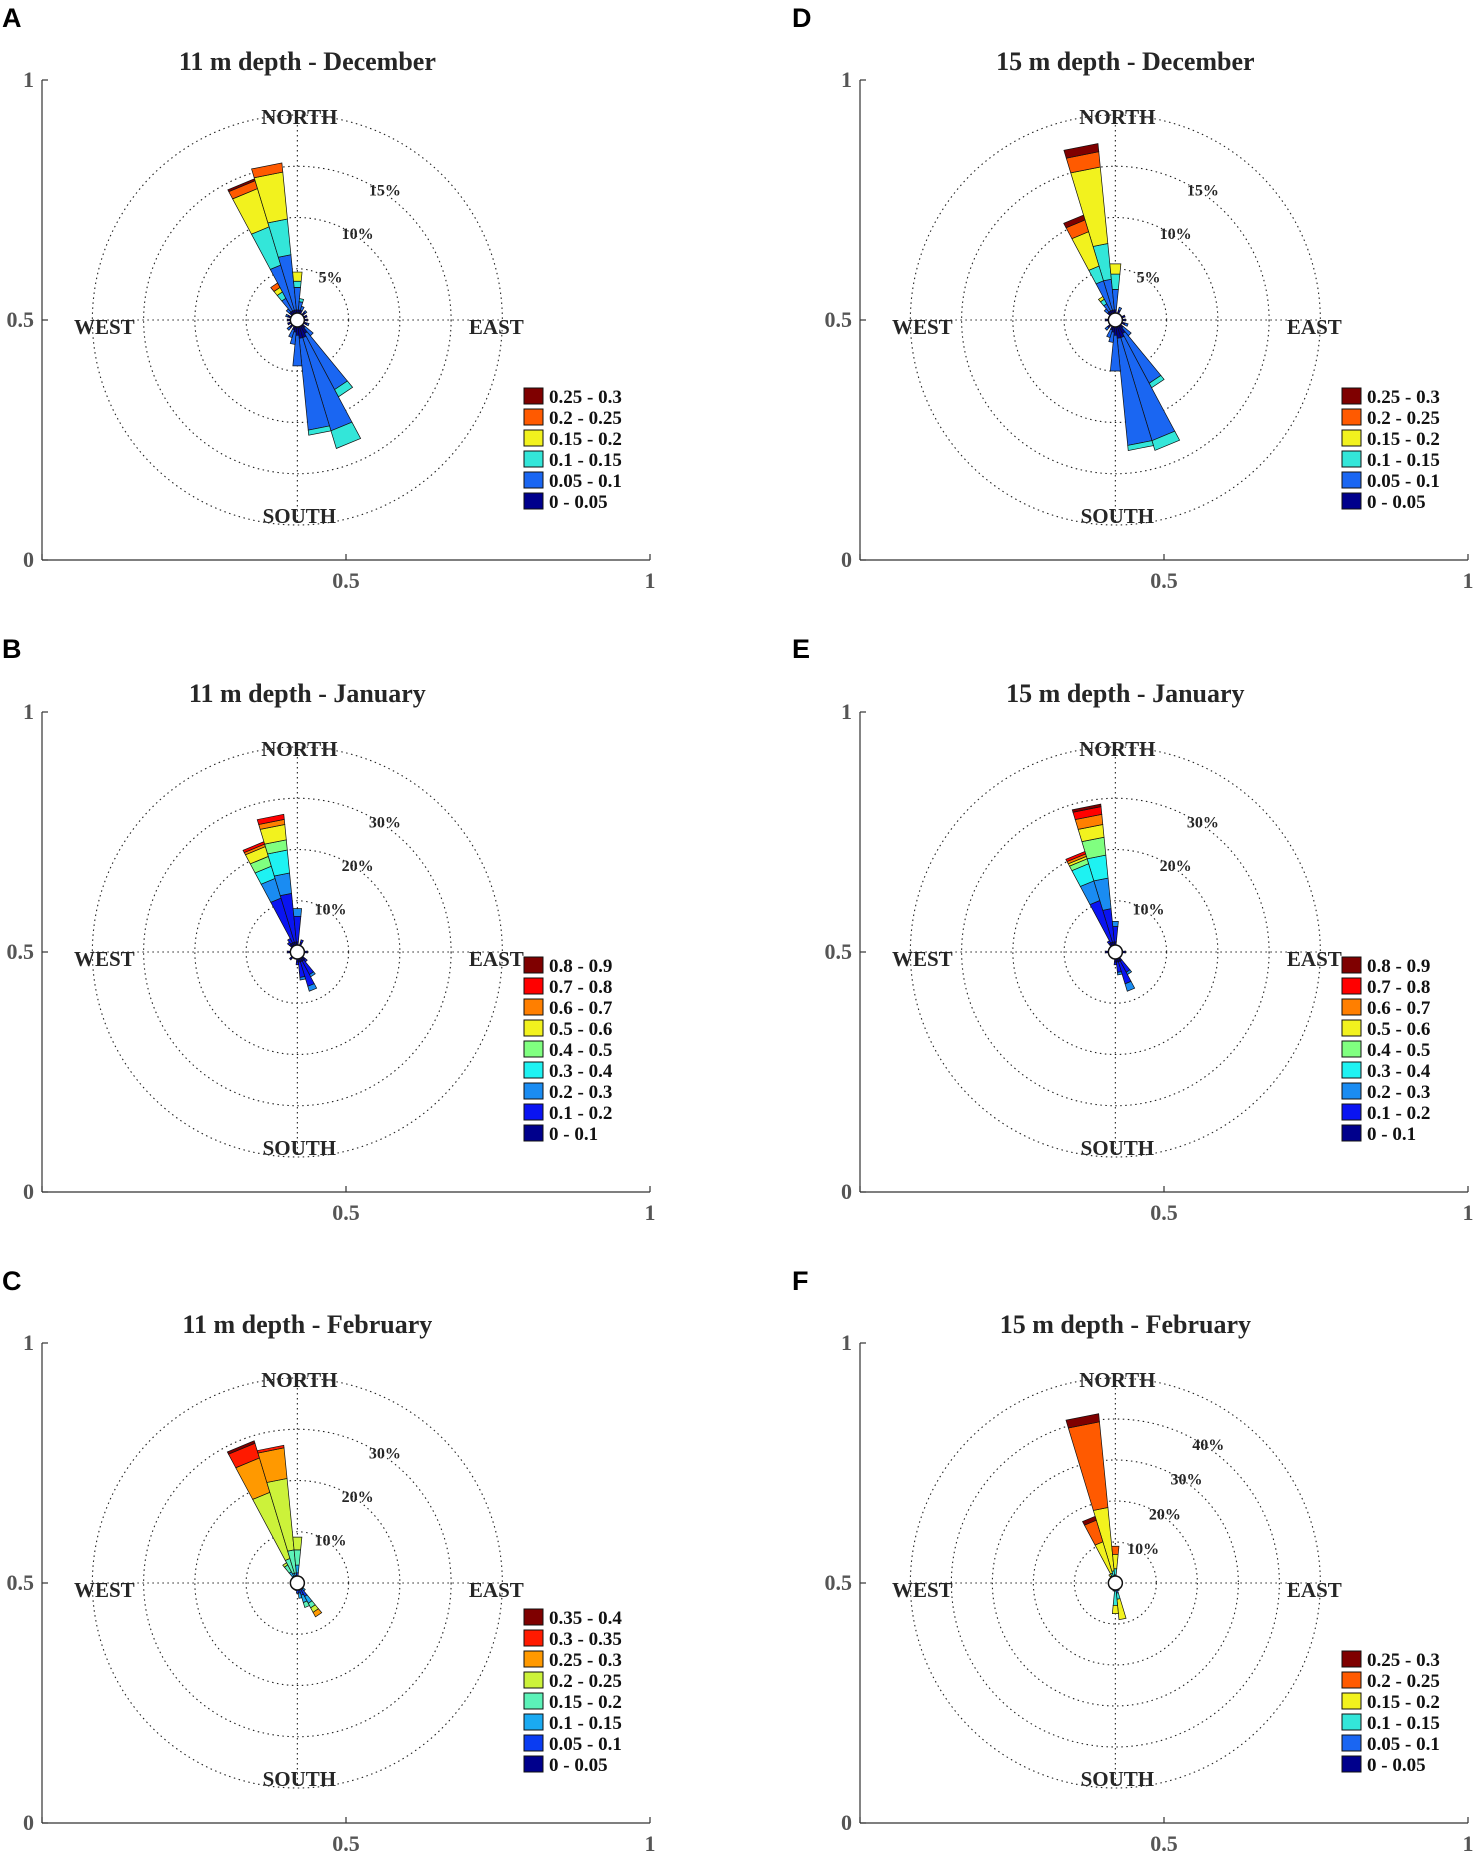 Image resolution: width=1476 pixels, height=1856 pixels. I want to click on ring-label: 15%, so click(1203, 191).